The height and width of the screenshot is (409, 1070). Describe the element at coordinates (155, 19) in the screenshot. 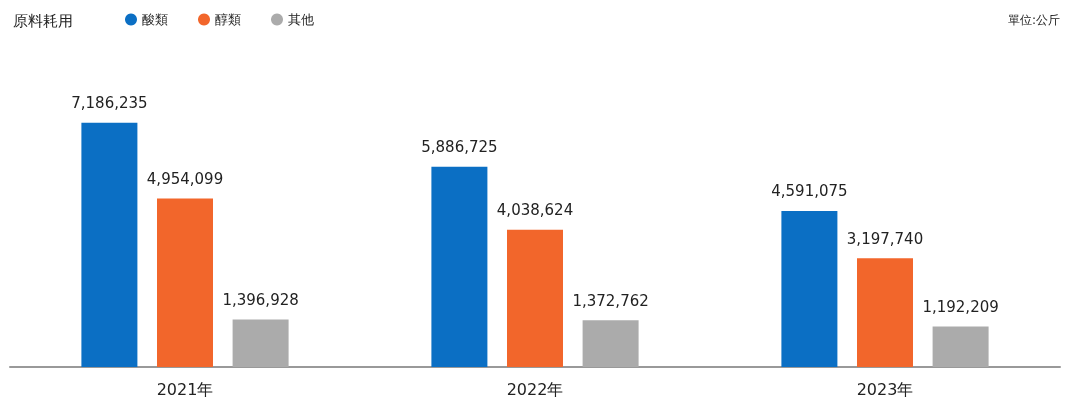

I see `legend-label: 酸類` at that location.